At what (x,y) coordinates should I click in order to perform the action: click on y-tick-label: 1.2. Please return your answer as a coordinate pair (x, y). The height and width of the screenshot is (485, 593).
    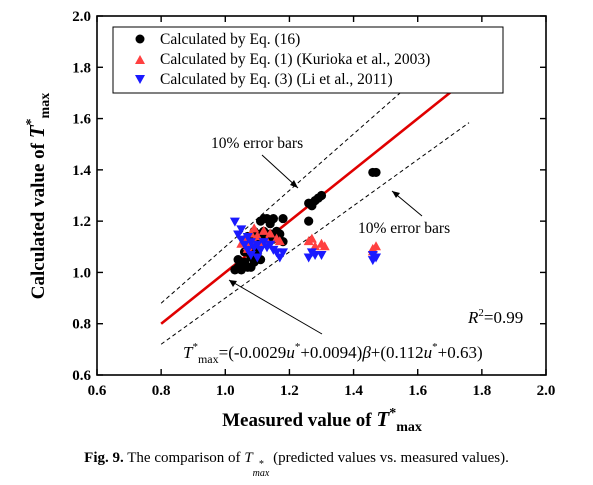
    Looking at the image, I should click on (81, 222).